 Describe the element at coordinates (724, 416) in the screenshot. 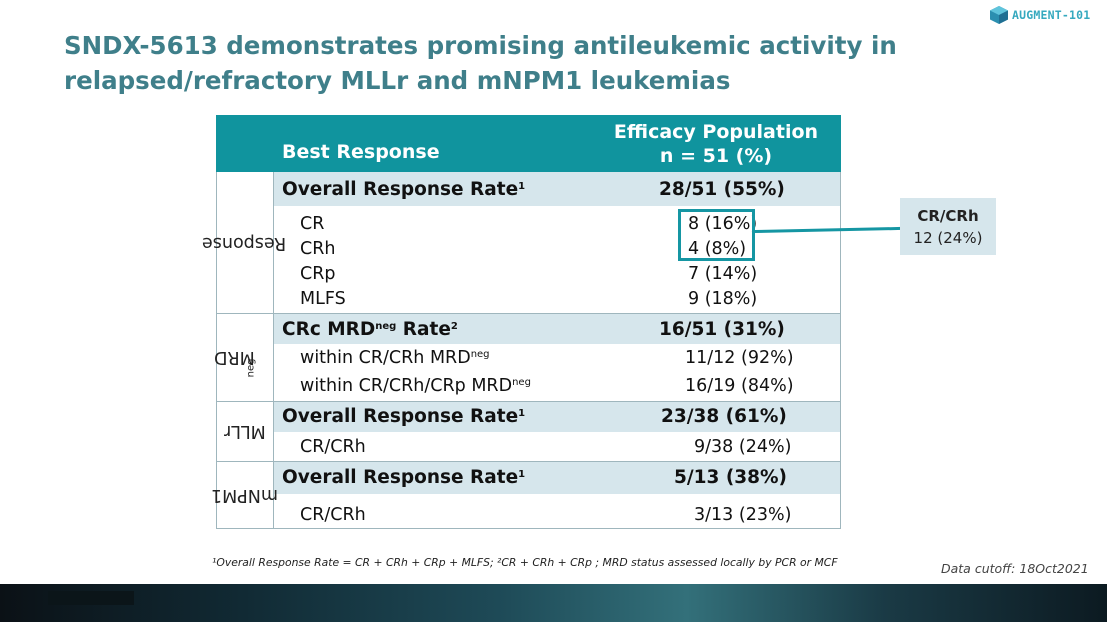

I see `row-value: 23/38 (61%)` at that location.